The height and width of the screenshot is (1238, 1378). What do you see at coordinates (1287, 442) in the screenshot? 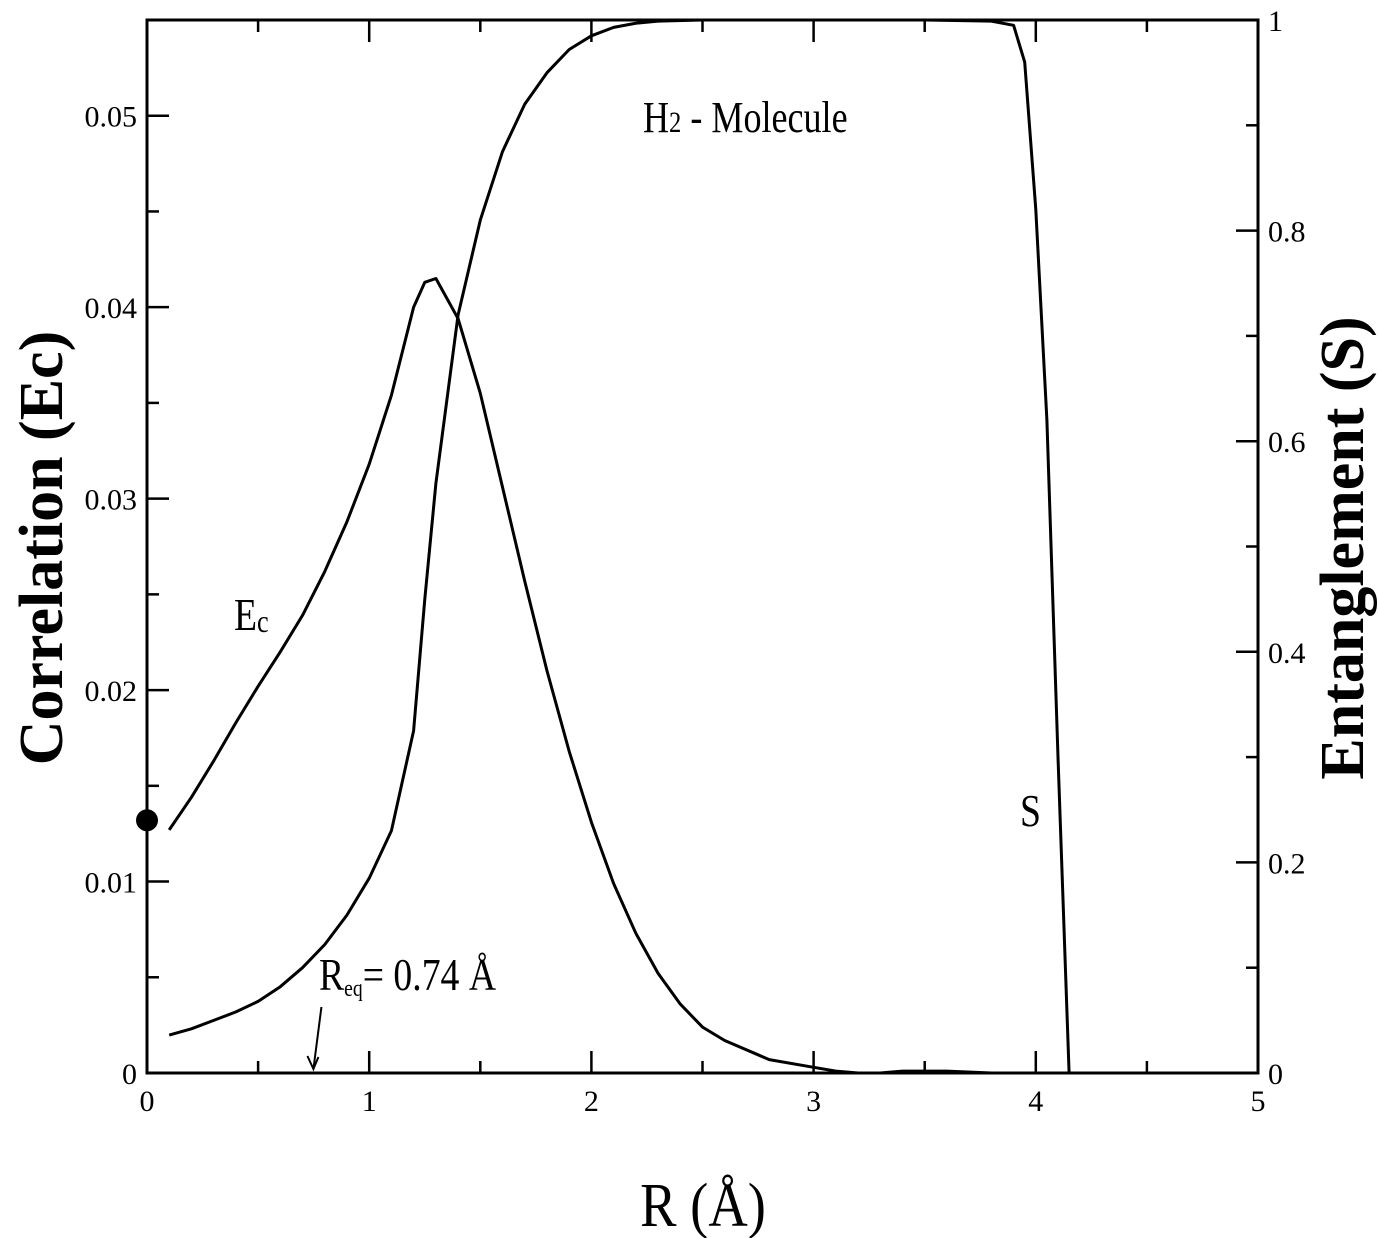
I see `y-right-tick-label: 0.6` at bounding box center [1287, 442].